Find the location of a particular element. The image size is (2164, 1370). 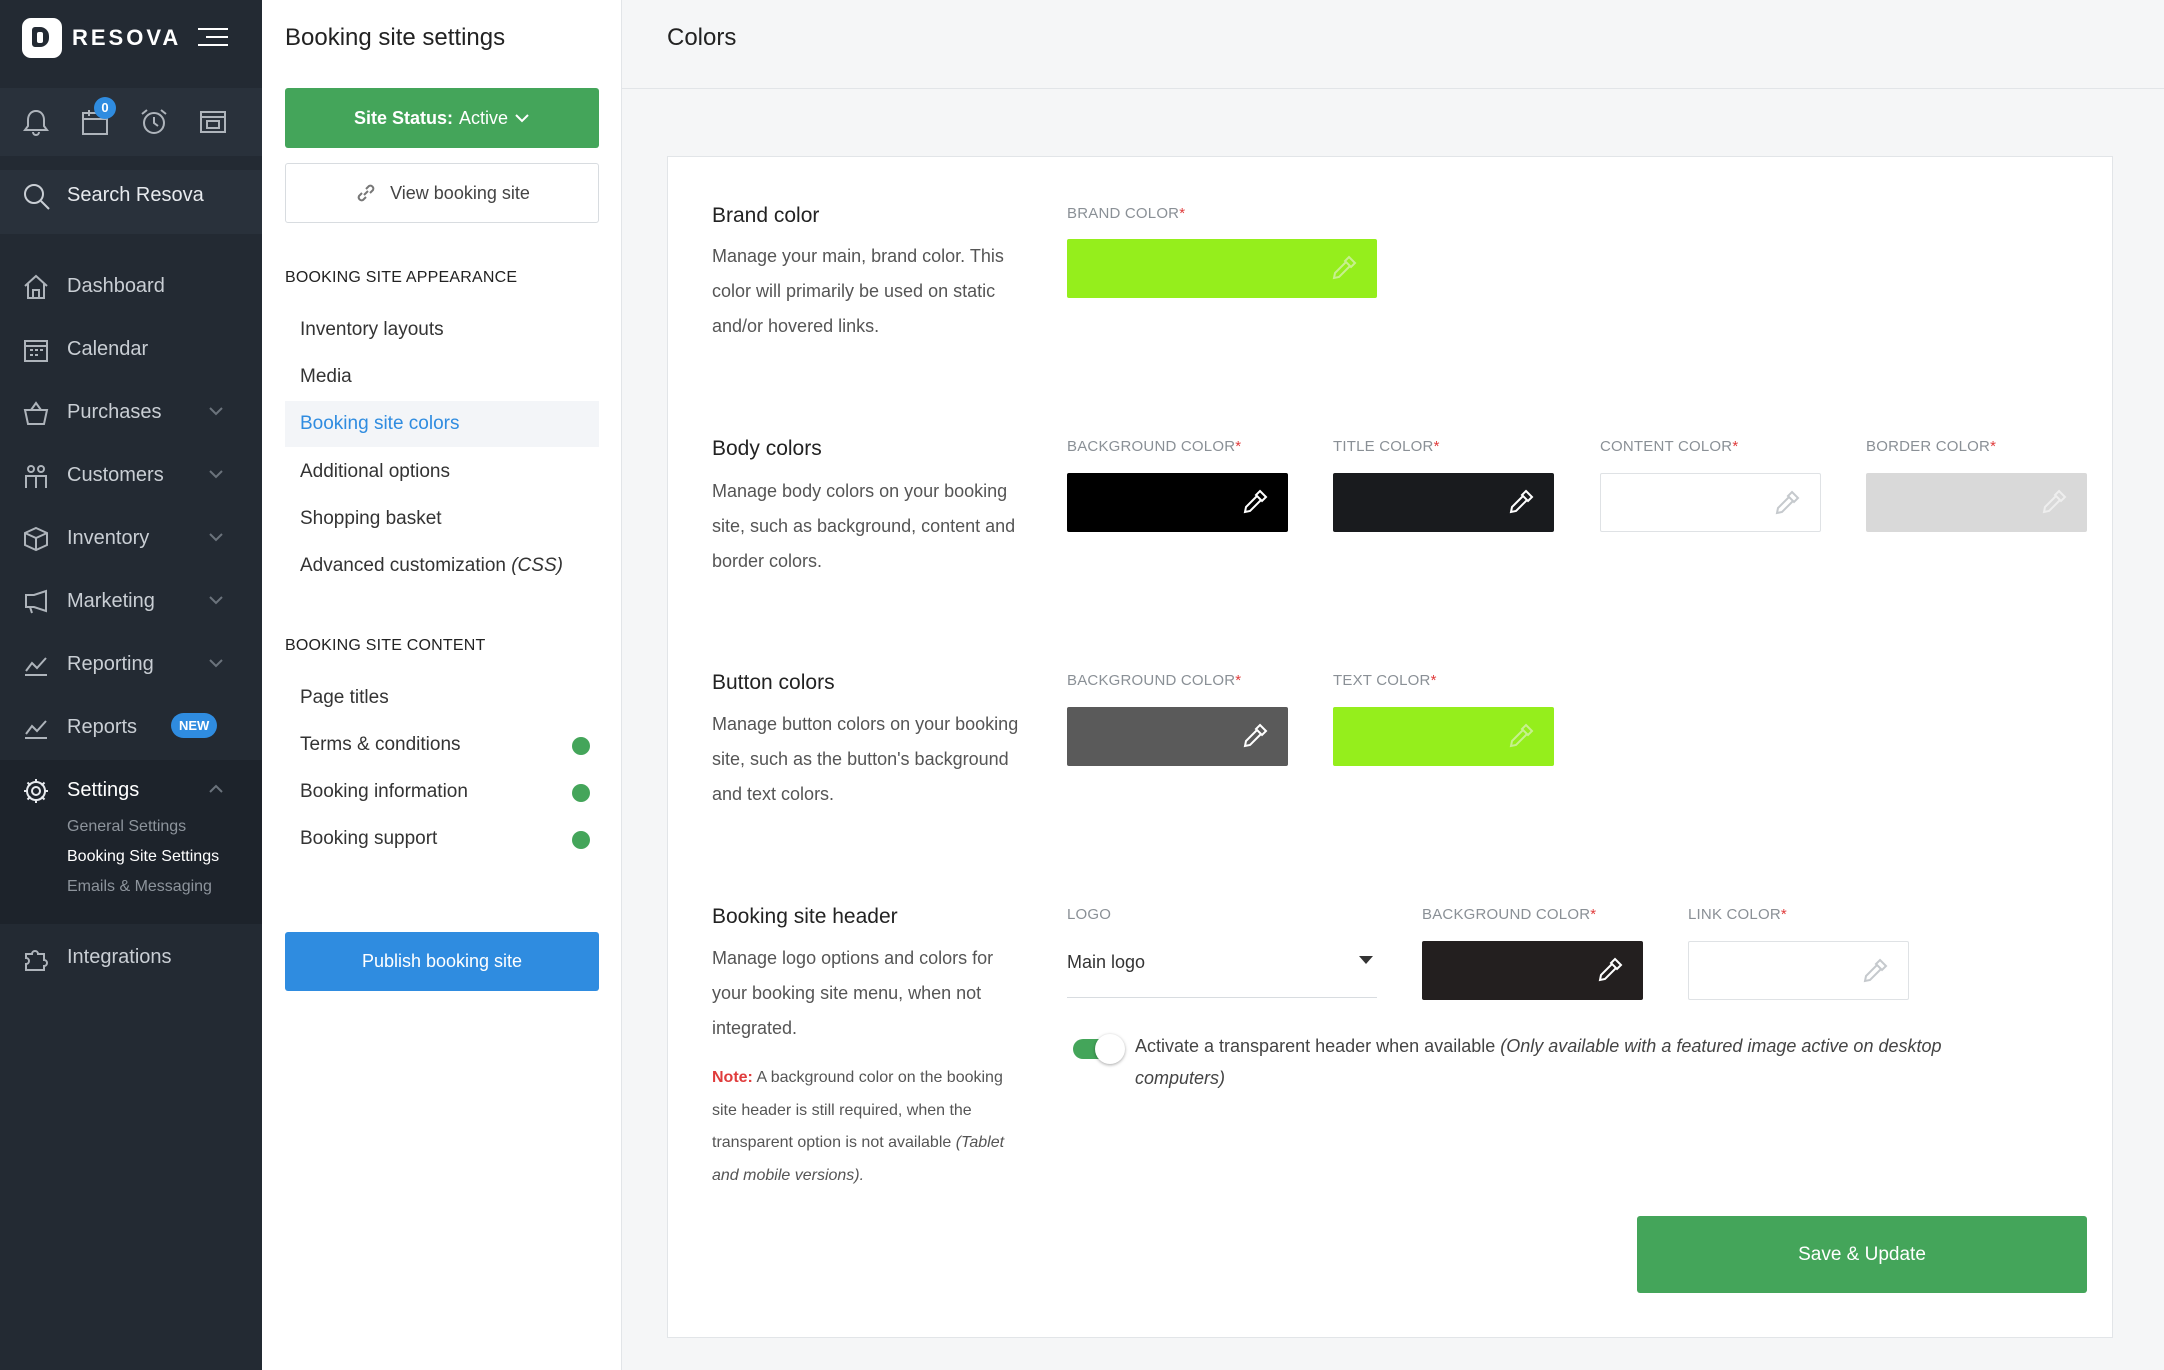

header-background-label: BACKGROUND COLOR* is located at coordinates (1509, 914).